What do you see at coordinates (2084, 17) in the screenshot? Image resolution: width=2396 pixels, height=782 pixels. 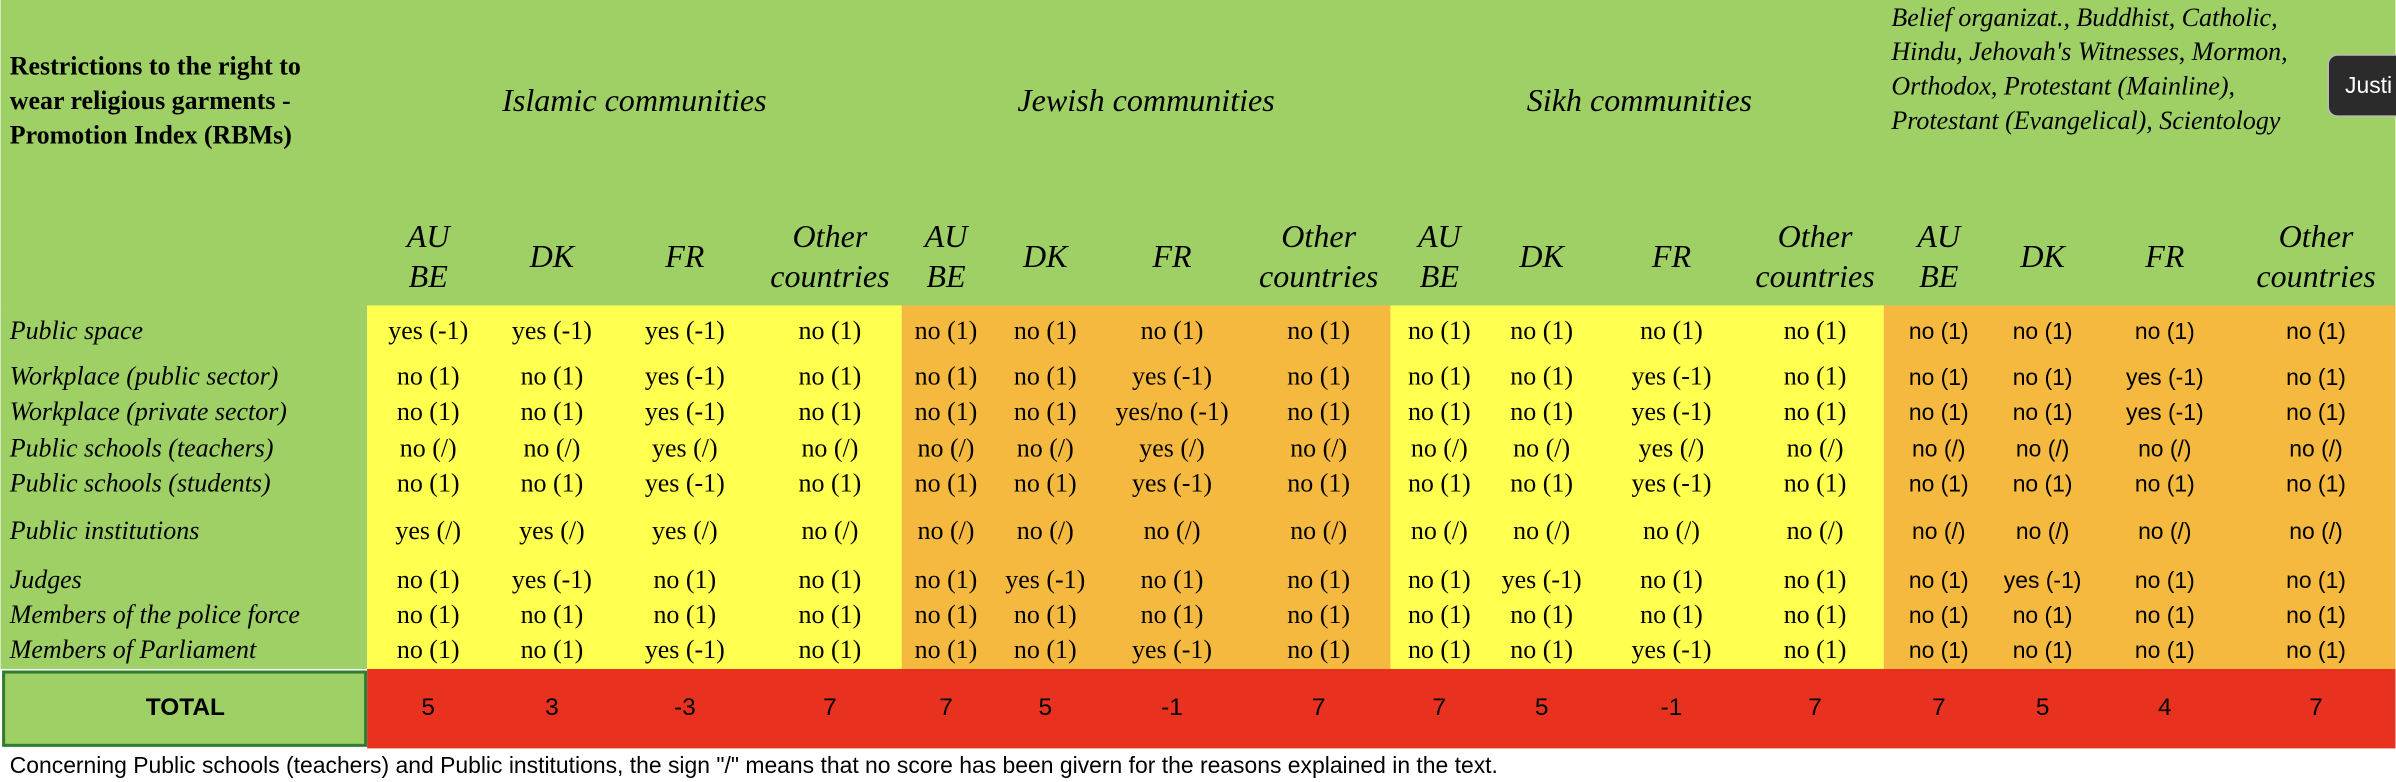 I see `group-header: Belief organizat., Buddhist, Catholic,` at bounding box center [2084, 17].